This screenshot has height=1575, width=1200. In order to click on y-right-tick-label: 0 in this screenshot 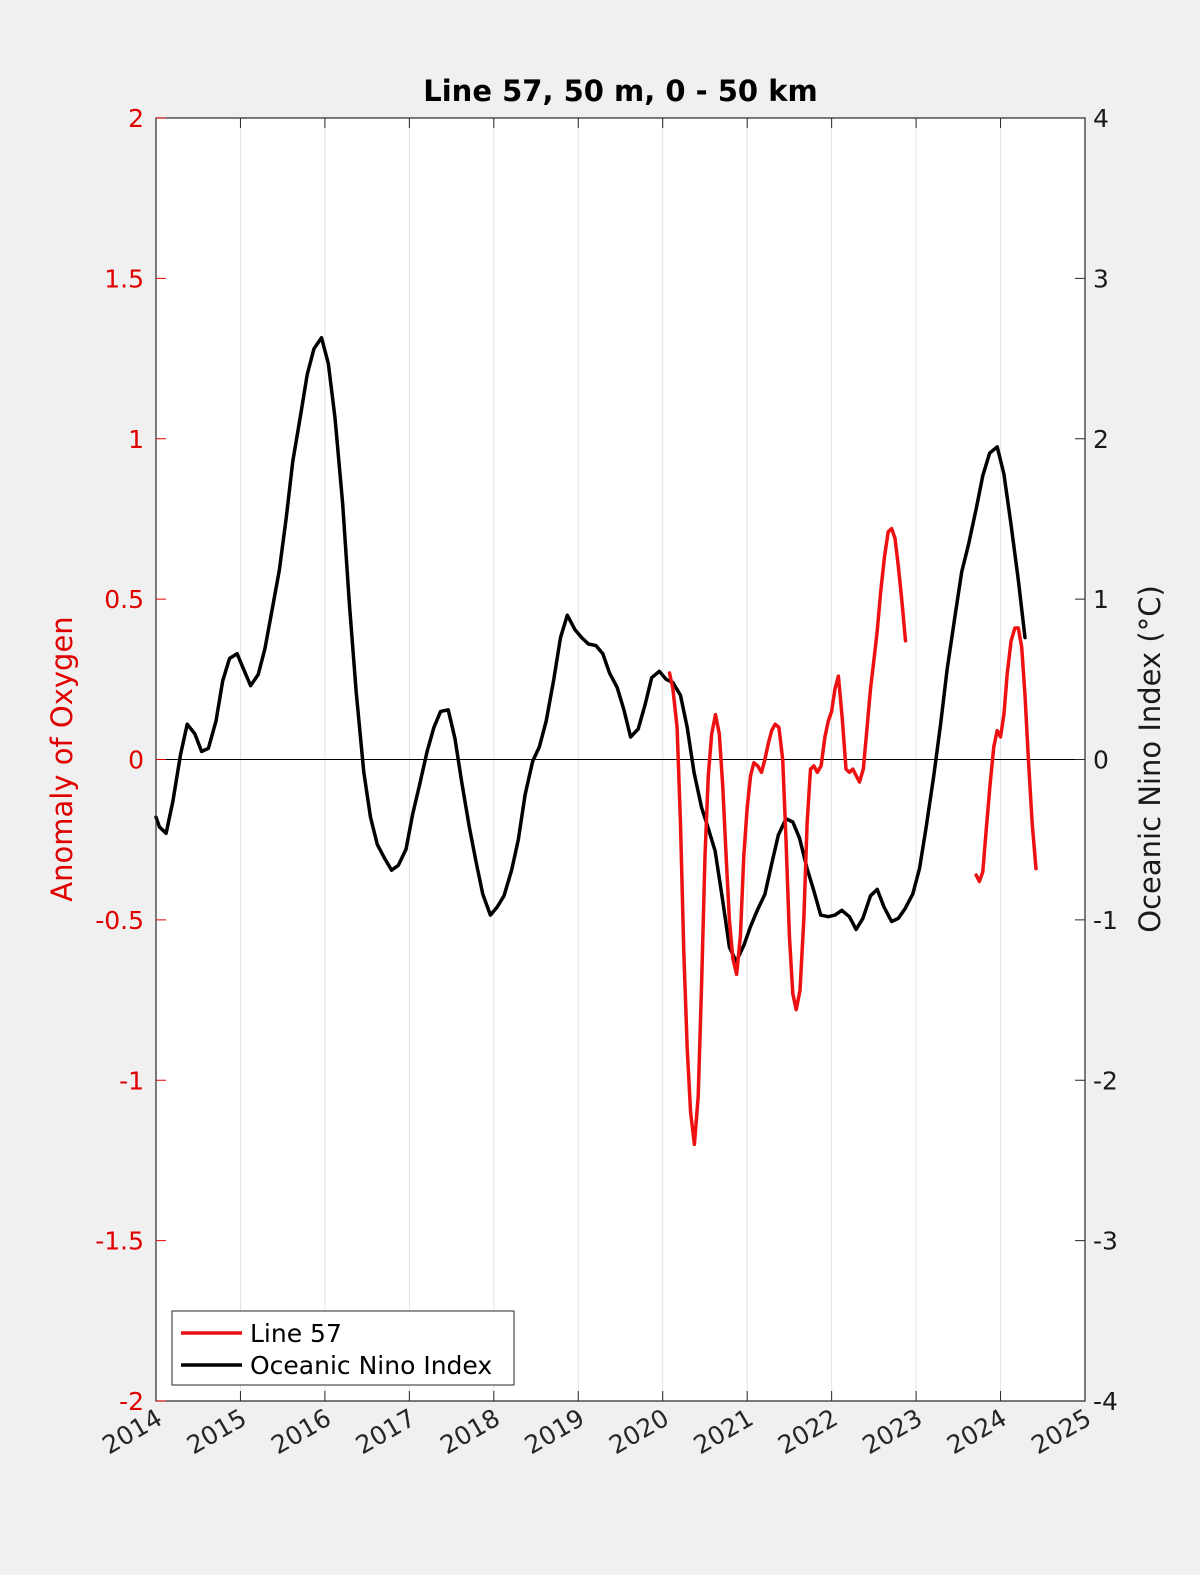, I will do `click(1101, 760)`.